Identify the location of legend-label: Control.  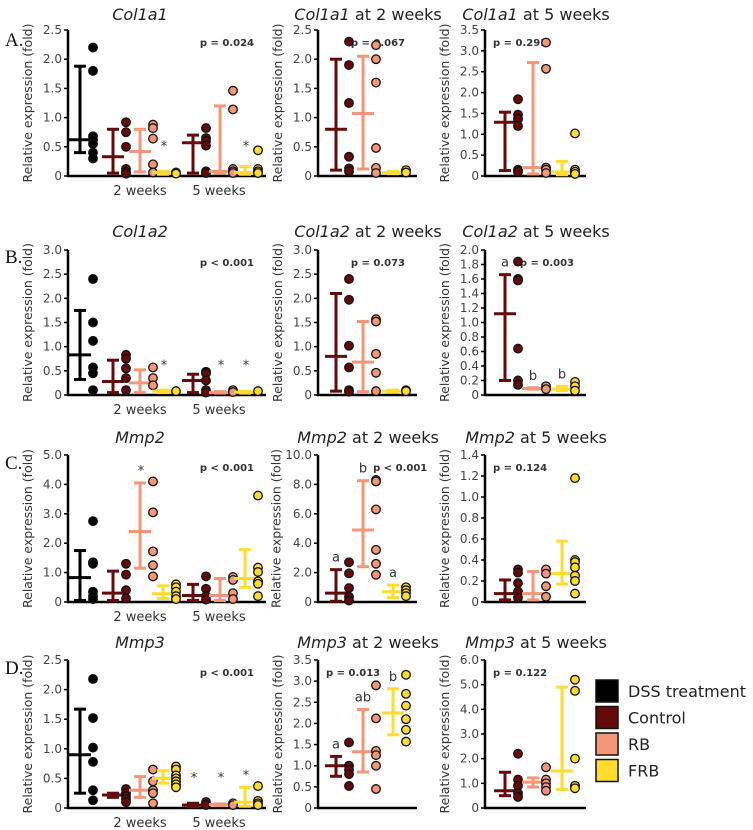
(657, 718).